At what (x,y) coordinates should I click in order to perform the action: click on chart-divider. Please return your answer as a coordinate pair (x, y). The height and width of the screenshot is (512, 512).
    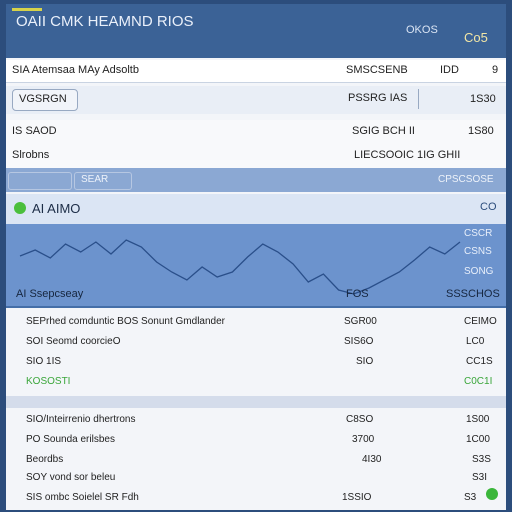
    Looking at the image, I should click on (256, 307).